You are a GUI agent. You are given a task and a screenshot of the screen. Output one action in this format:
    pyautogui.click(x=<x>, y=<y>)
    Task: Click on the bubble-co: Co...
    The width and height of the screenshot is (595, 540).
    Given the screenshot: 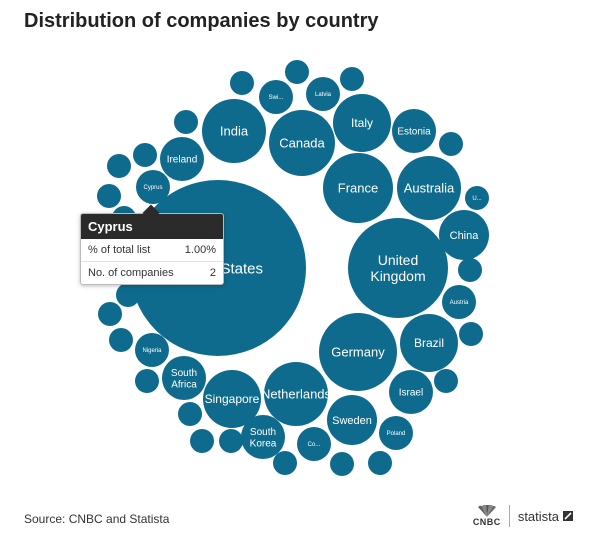 What is the action you would take?
    pyautogui.click(x=314, y=444)
    